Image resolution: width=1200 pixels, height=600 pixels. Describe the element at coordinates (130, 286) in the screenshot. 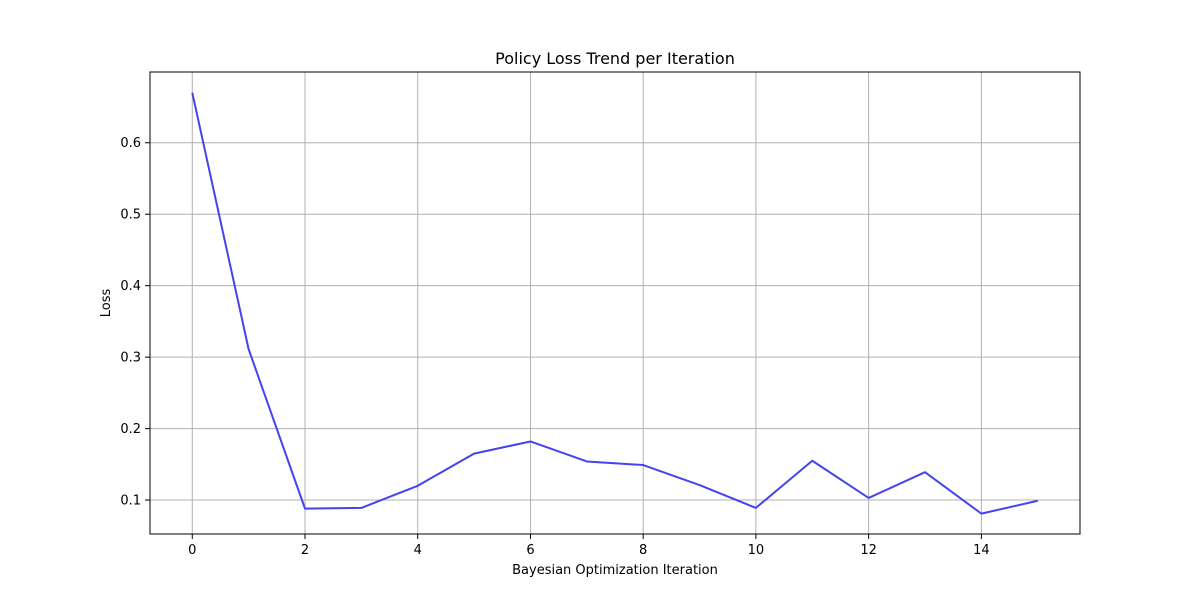

I see `y-tick-label: 0.4` at that location.